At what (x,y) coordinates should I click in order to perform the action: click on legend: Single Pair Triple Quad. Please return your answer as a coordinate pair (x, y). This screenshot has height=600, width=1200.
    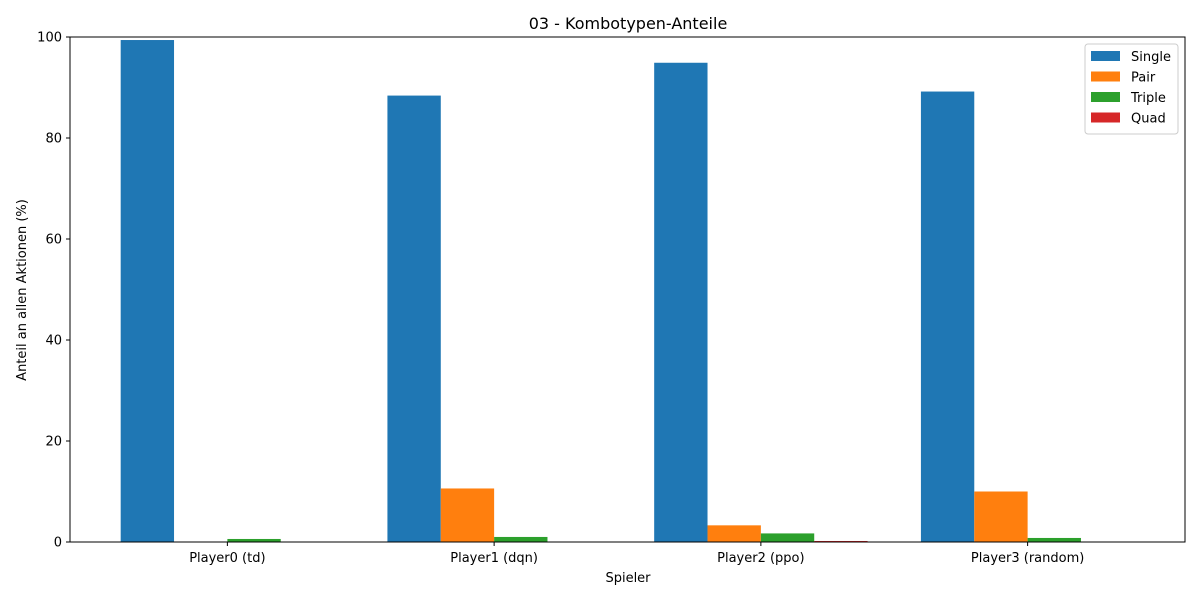
    Looking at the image, I should click on (1131, 89).